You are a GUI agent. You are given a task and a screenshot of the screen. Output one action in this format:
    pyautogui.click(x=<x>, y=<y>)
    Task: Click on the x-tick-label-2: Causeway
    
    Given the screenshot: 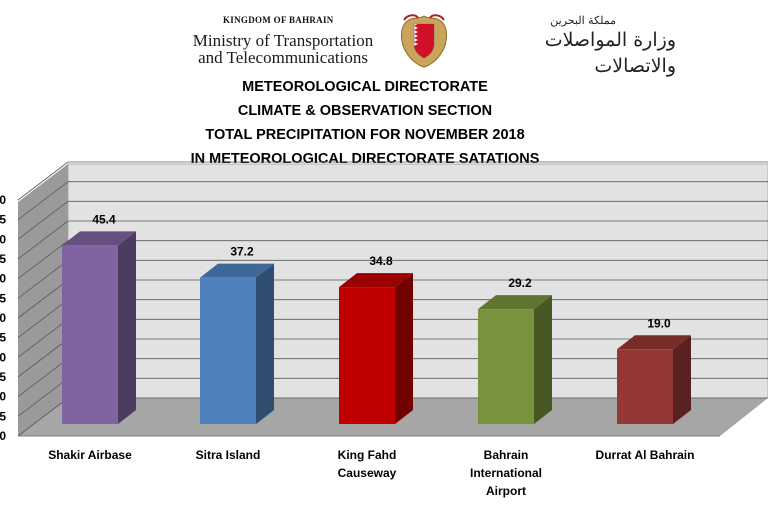 What is the action you would take?
    pyautogui.click(x=367, y=473)
    